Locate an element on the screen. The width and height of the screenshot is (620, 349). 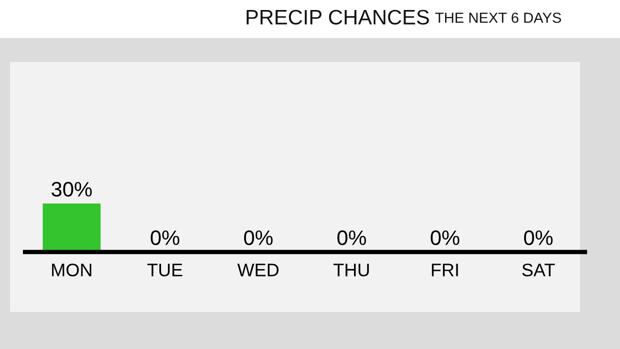
x-tick-label: WED is located at coordinates (258, 270).